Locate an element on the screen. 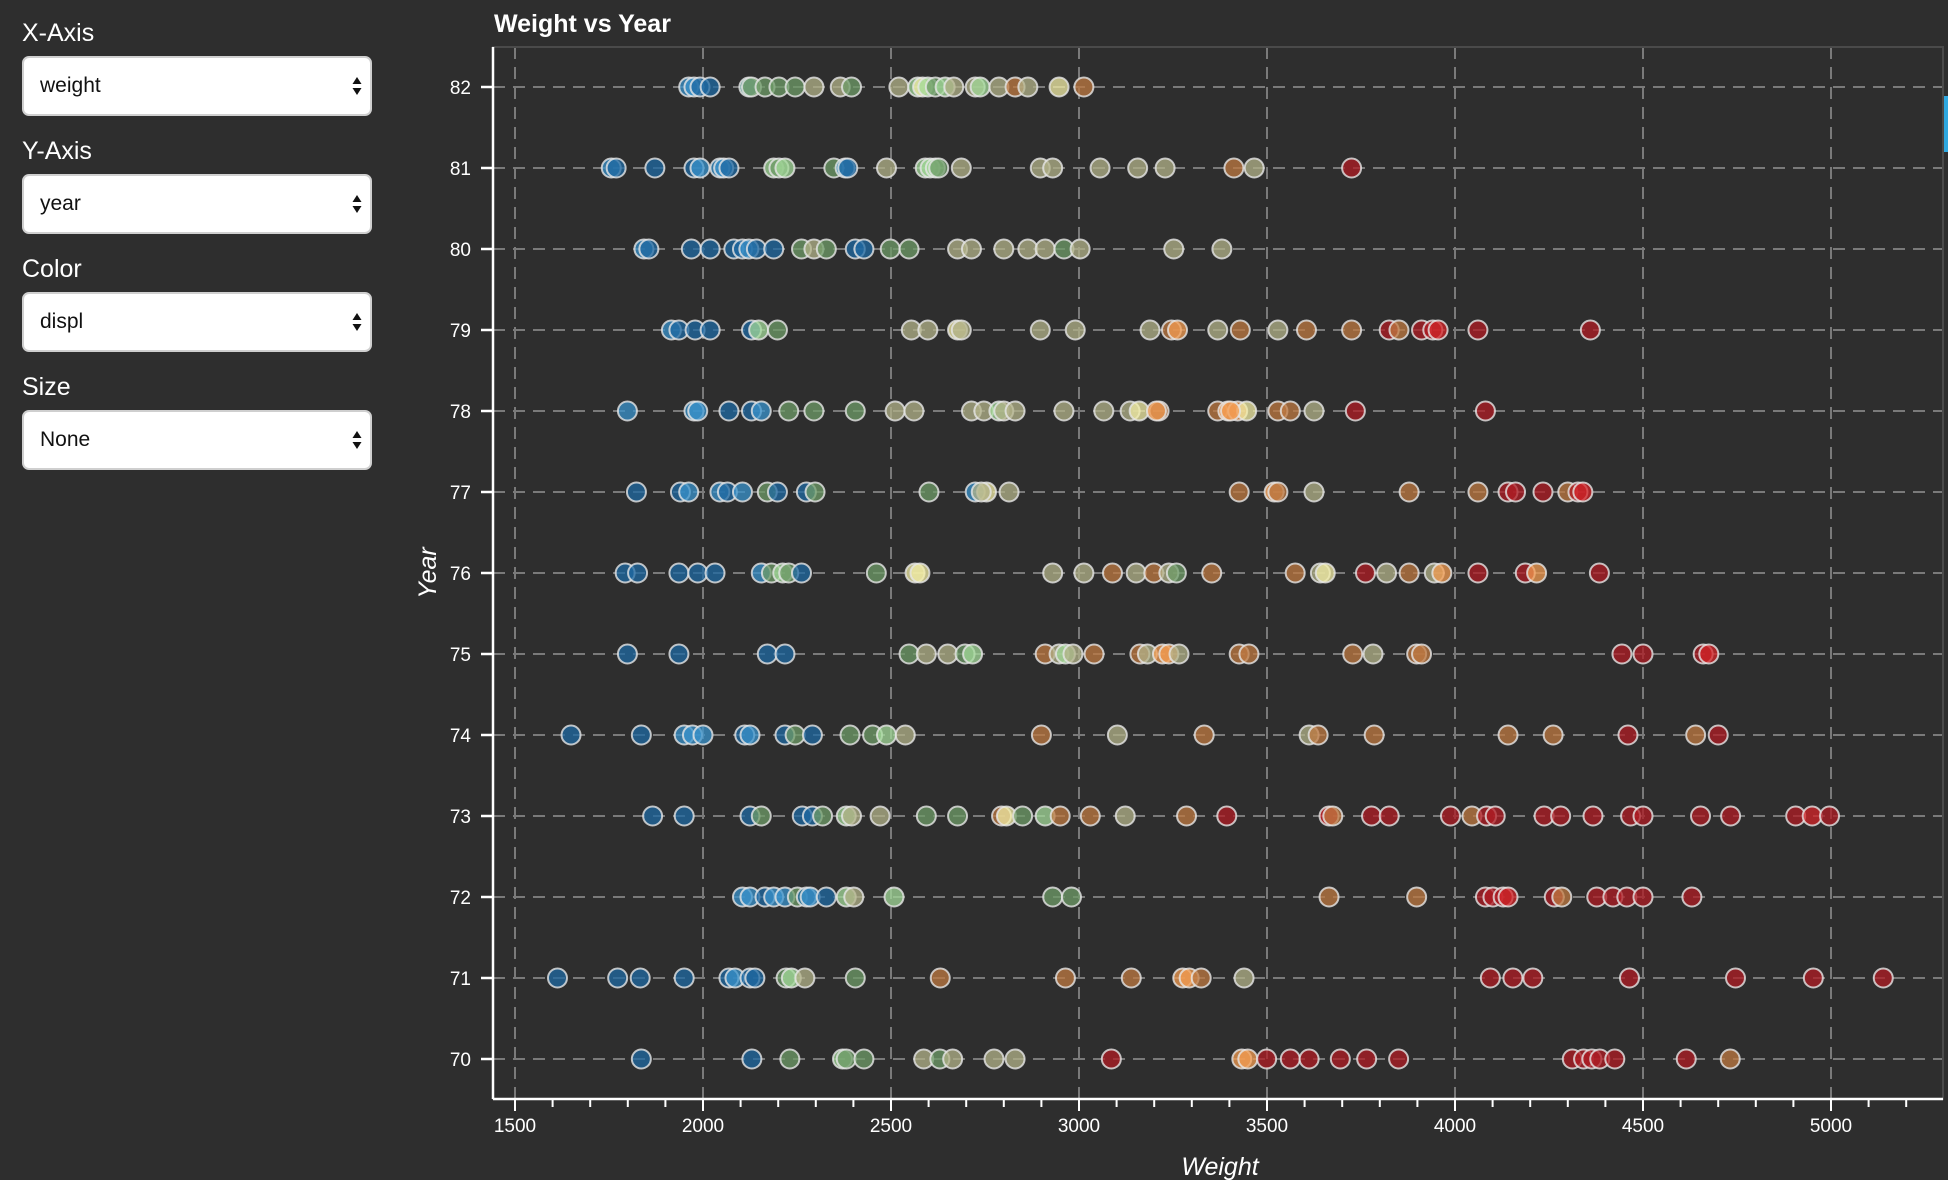 This screenshot has height=1180, width=1948. panel-scroll-indicator is located at coordinates (1946, 124).